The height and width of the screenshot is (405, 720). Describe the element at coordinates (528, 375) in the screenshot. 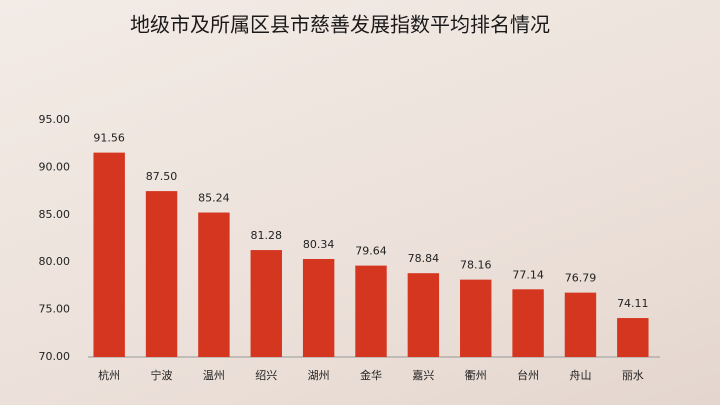

I see `x-tick-label: 台州` at that location.